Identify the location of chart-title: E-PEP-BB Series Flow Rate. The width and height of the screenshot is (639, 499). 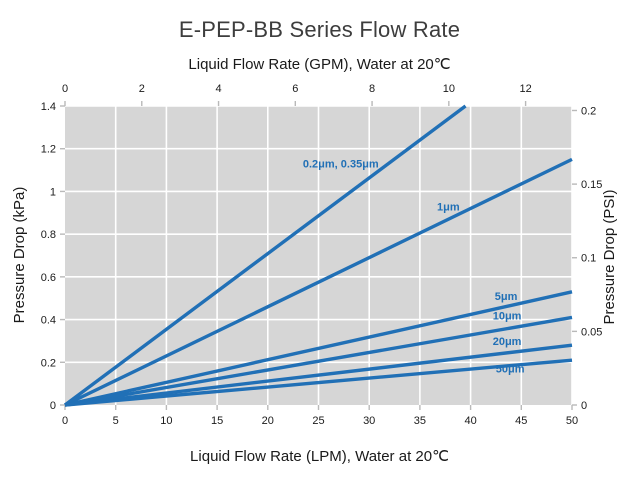
(319, 29).